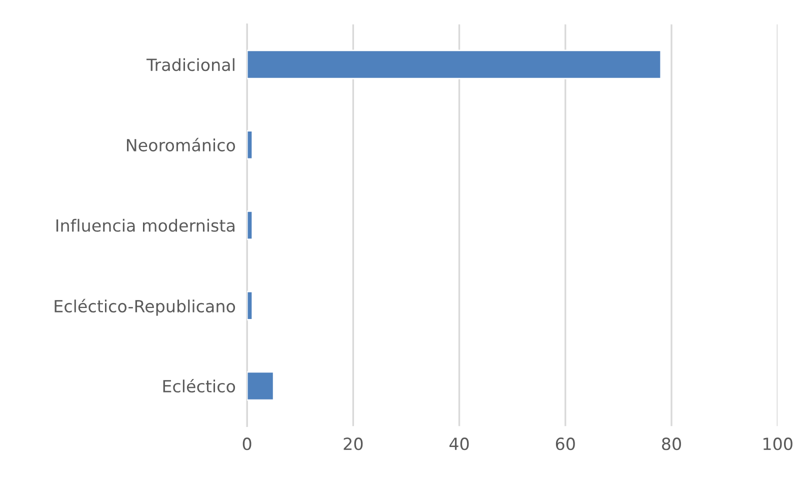 The height and width of the screenshot is (487, 810). Describe the element at coordinates (145, 307) in the screenshot. I see `y-tick-label: Ecléctico-Republicano` at that location.